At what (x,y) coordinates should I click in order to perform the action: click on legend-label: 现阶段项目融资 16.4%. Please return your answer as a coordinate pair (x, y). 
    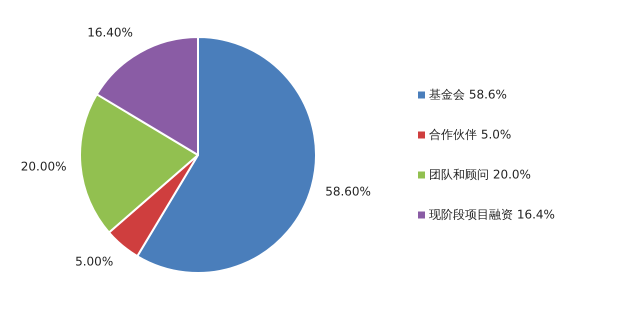
    Looking at the image, I should click on (492, 214).